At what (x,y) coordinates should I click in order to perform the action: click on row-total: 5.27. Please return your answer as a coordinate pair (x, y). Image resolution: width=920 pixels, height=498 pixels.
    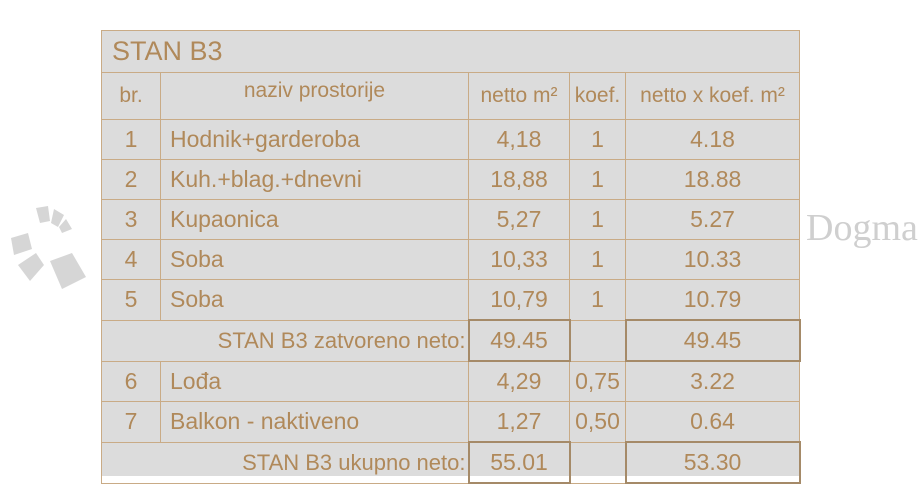
    Looking at the image, I should click on (712, 219).